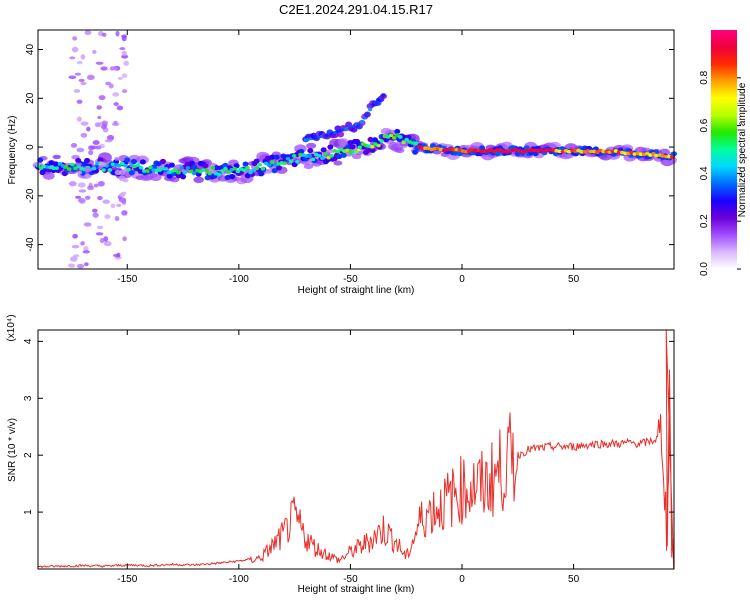 This screenshot has height=600, width=750. I want to click on heatmap-x-tick-label: 0, so click(462, 279).